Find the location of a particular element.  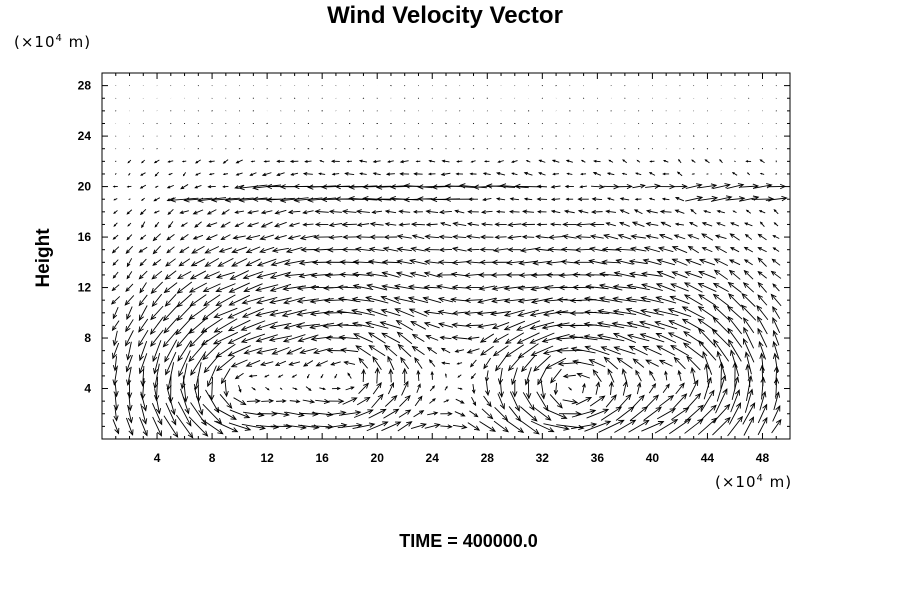

x-tick-label: 20 is located at coordinates (378, 458).